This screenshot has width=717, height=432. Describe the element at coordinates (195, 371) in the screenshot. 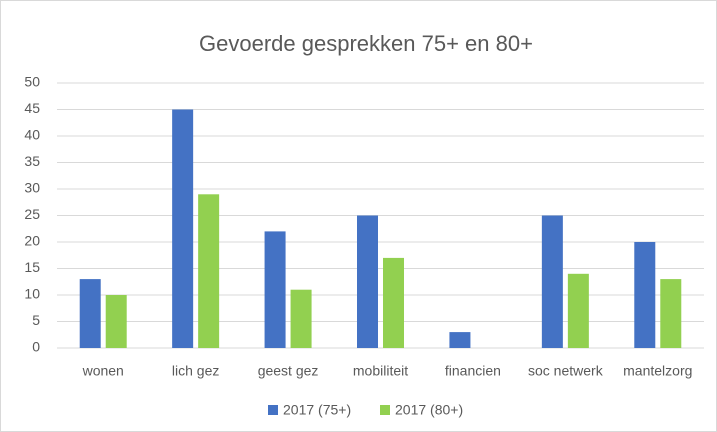

I see `x-tick-label: lich gez` at that location.